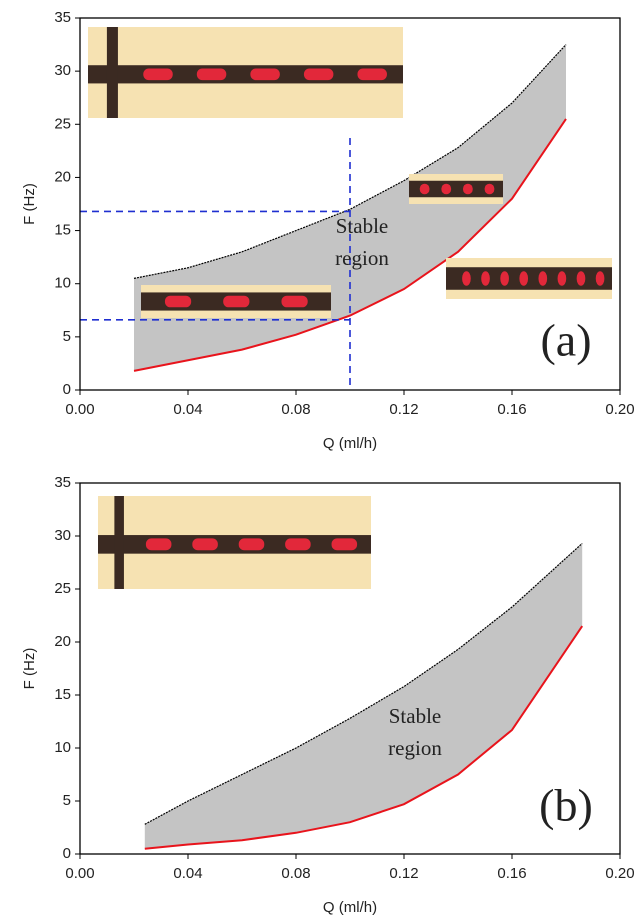  What do you see at coordinates (565, 340) in the screenshot?
I see `panel-label: (a)` at bounding box center [565, 340].